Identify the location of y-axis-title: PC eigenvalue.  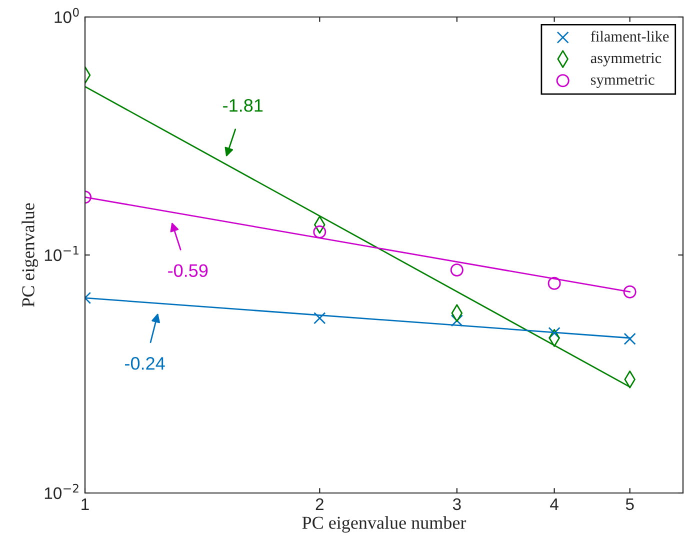
(30, 255).